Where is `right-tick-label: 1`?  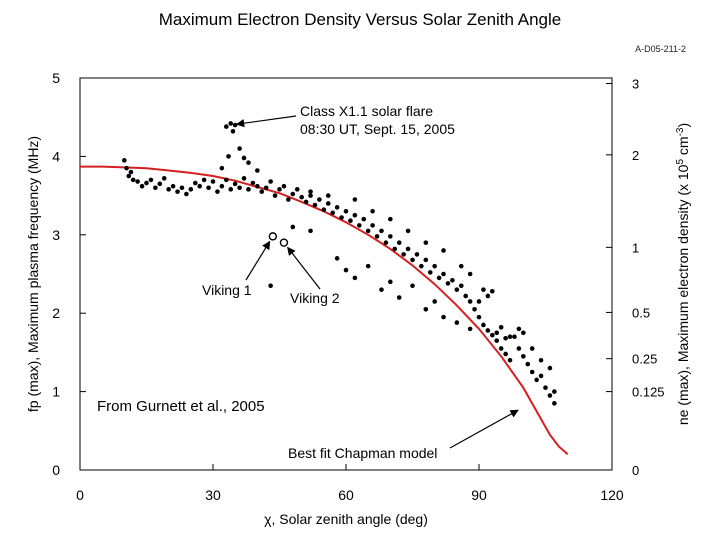 right-tick-label: 1 is located at coordinates (635, 247).